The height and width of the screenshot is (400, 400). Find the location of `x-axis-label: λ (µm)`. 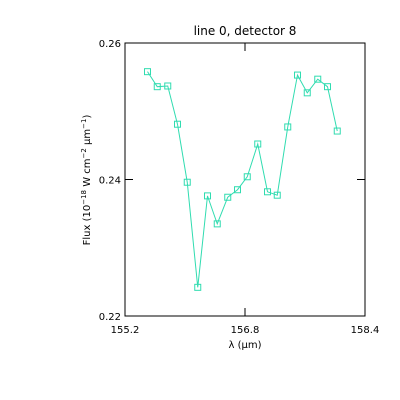

x-axis-label: λ (µm) is located at coordinates (244, 345).